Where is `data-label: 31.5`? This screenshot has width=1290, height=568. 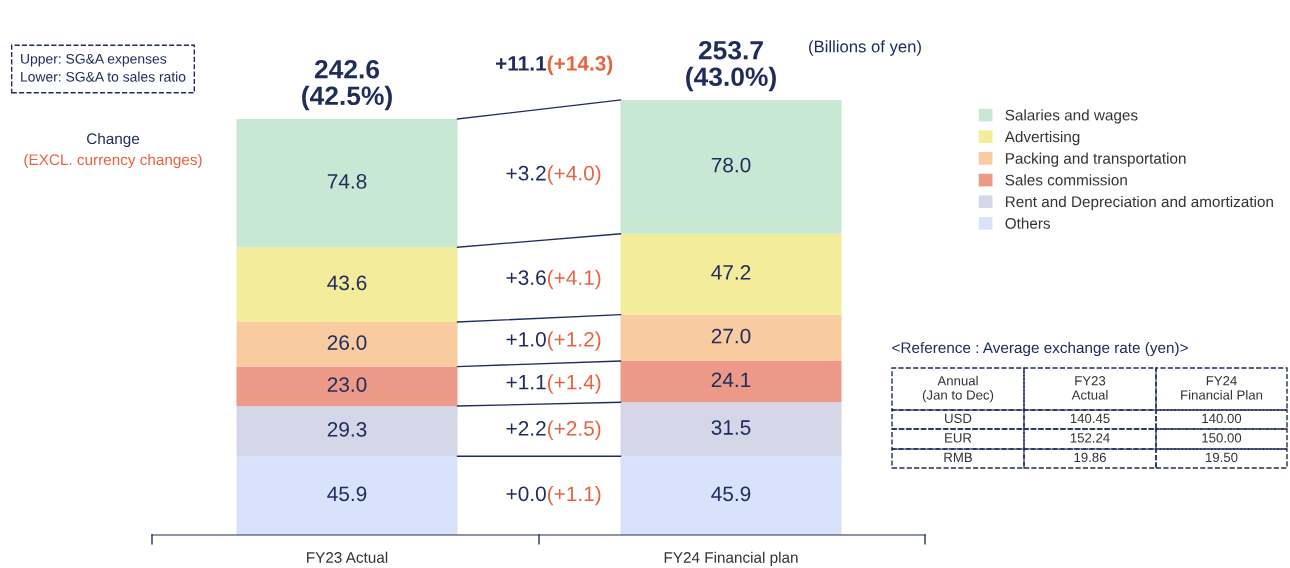
data-label: 31.5 is located at coordinates (731, 427).